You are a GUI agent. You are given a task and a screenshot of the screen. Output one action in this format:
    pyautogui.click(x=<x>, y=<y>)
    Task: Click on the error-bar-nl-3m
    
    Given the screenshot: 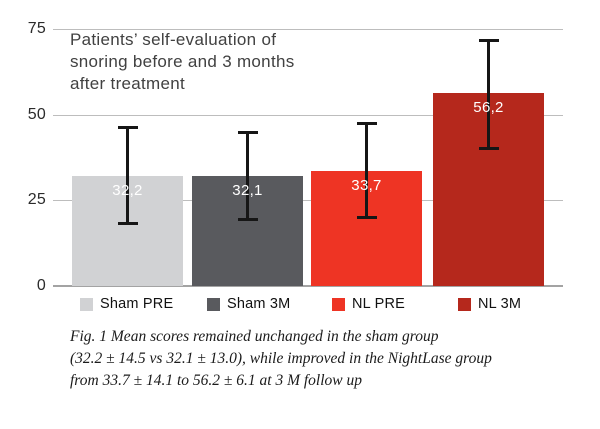 What is the action you would take?
    pyautogui.click(x=488, y=94)
    